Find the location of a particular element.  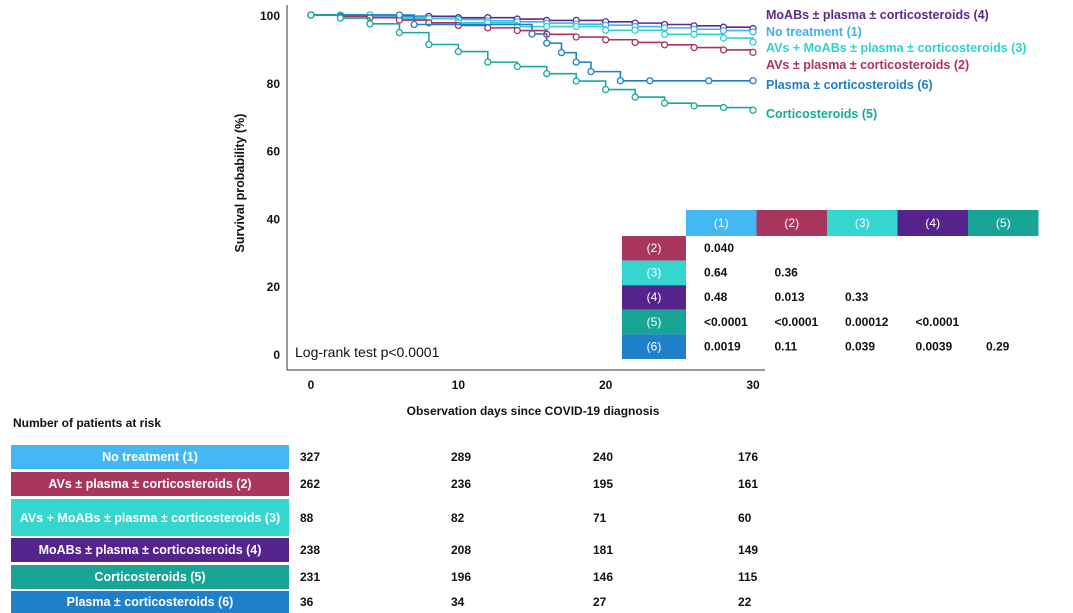

pvalue-row-label: (5) is located at coordinates (654, 322).